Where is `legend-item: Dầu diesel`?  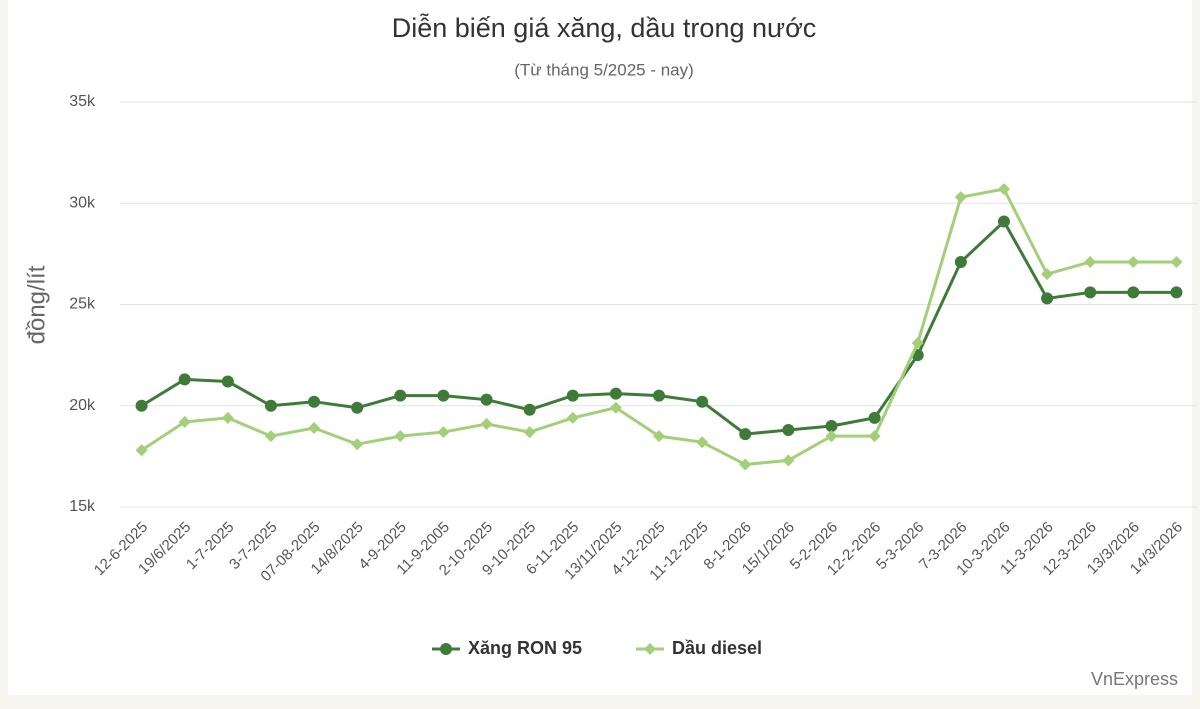 legend-item: Dầu diesel is located at coordinates (699, 648).